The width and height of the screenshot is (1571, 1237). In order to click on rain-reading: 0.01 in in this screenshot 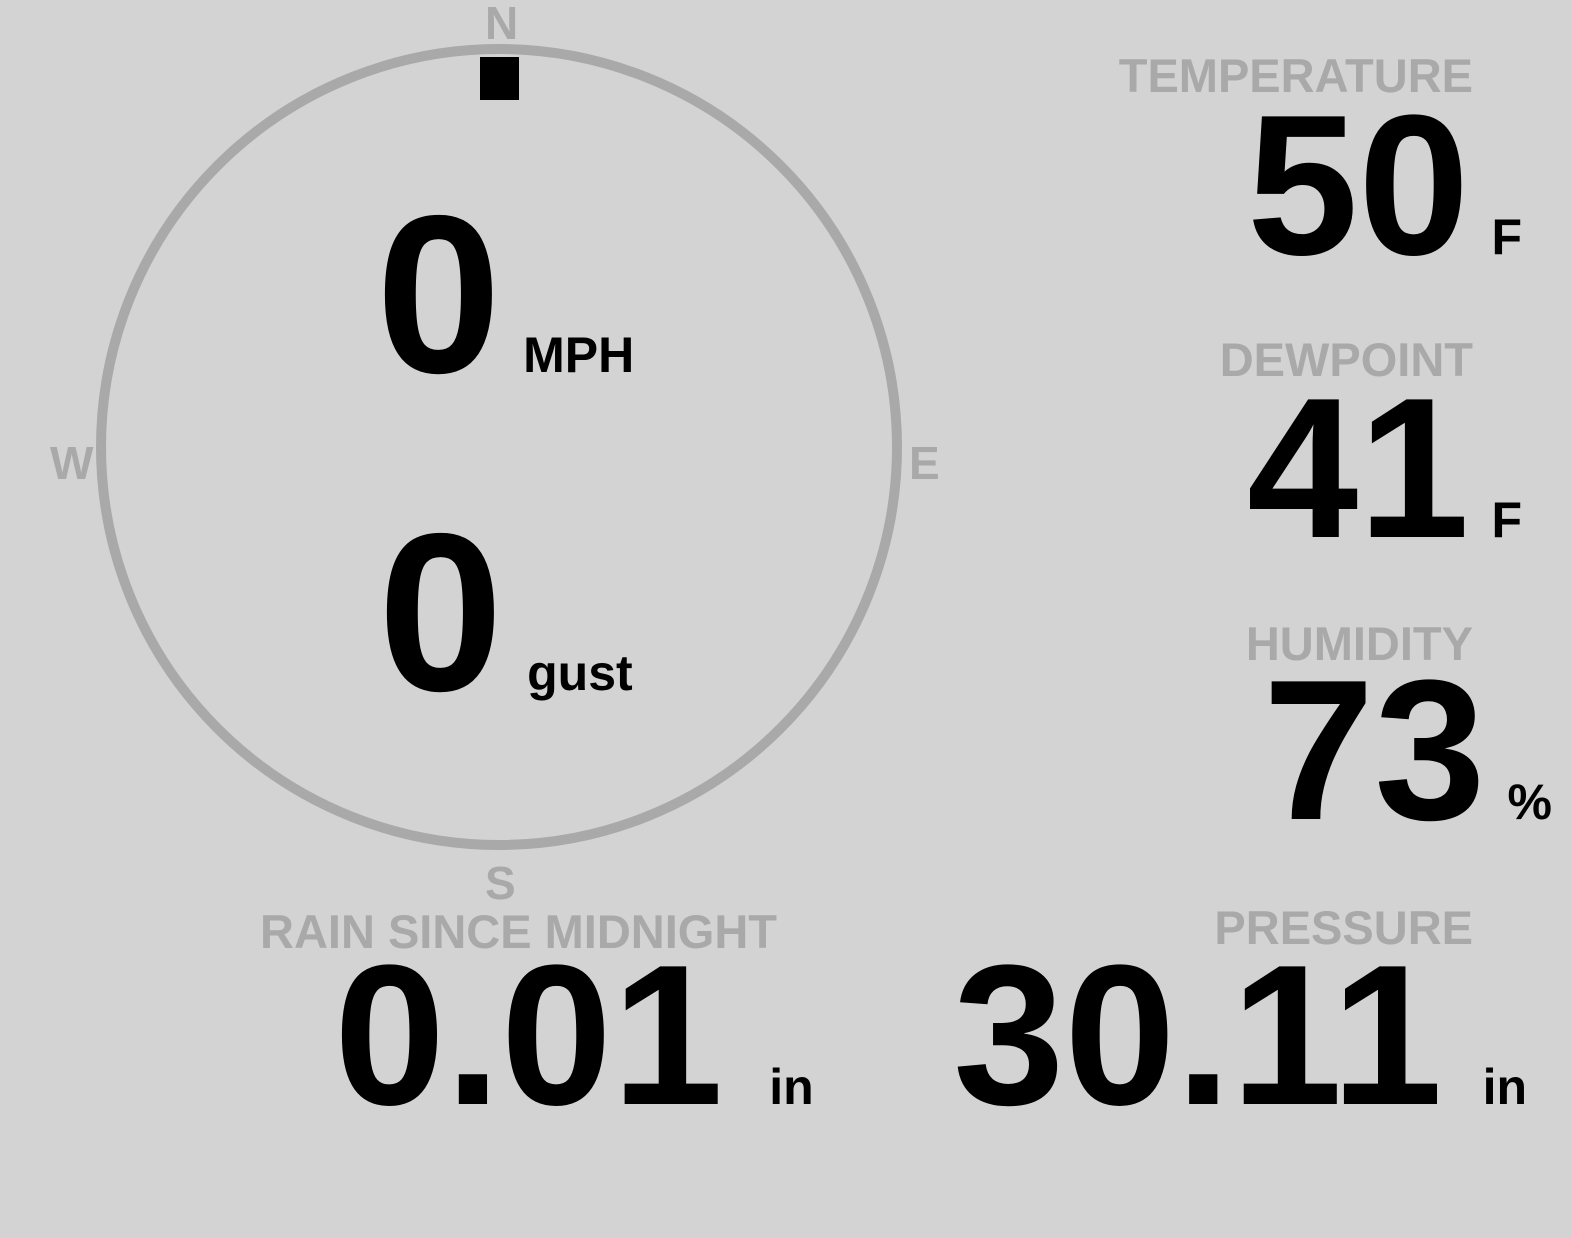, I will do `click(574, 1036)`.